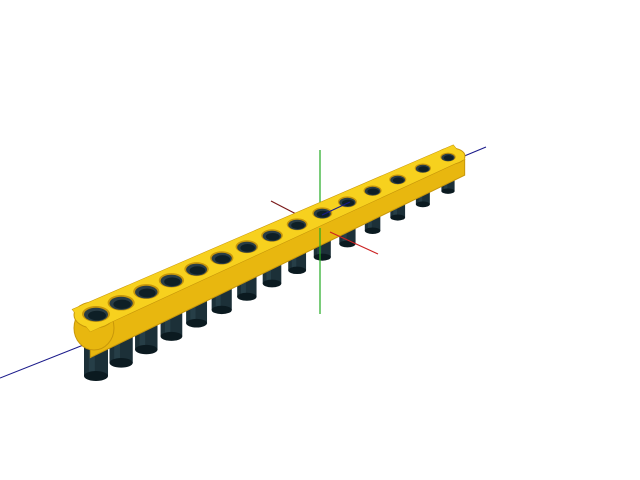  Describe the element at coordinates (336, 208) in the screenshot. I see `z-axis-line-center` at that location.